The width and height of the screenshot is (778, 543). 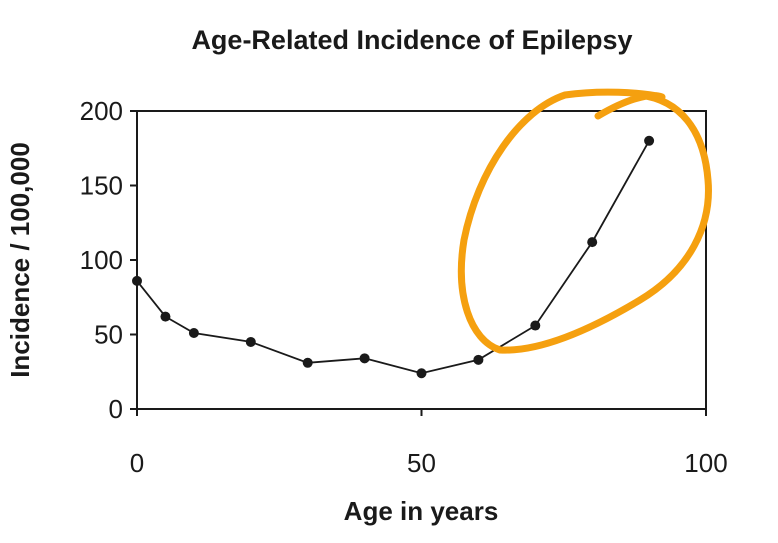 What do you see at coordinates (20, 260) in the screenshot?
I see `y-axis-label: Incidence / 100,000` at bounding box center [20, 260].